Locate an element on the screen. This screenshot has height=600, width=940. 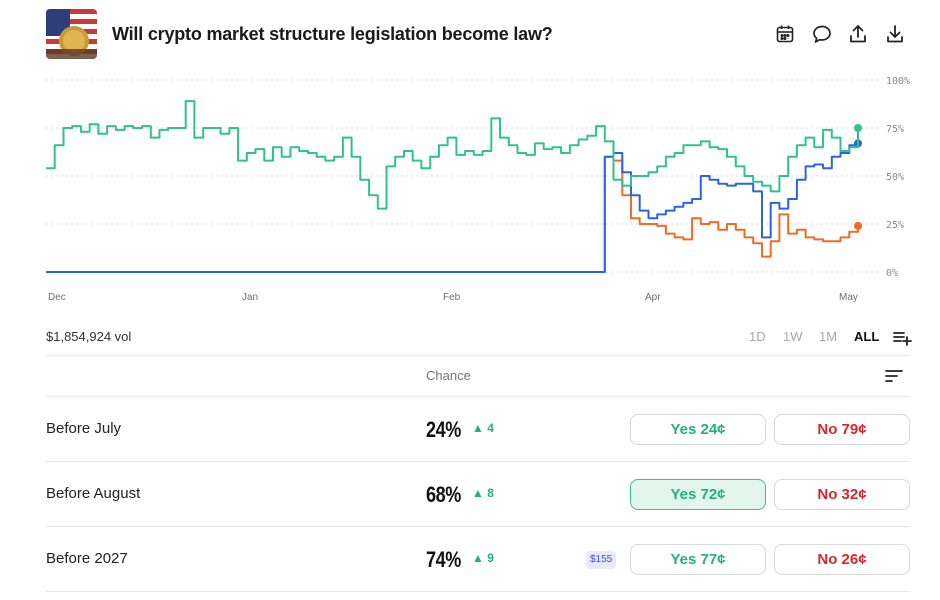
y-tick-label: 75% is located at coordinates (895, 129).